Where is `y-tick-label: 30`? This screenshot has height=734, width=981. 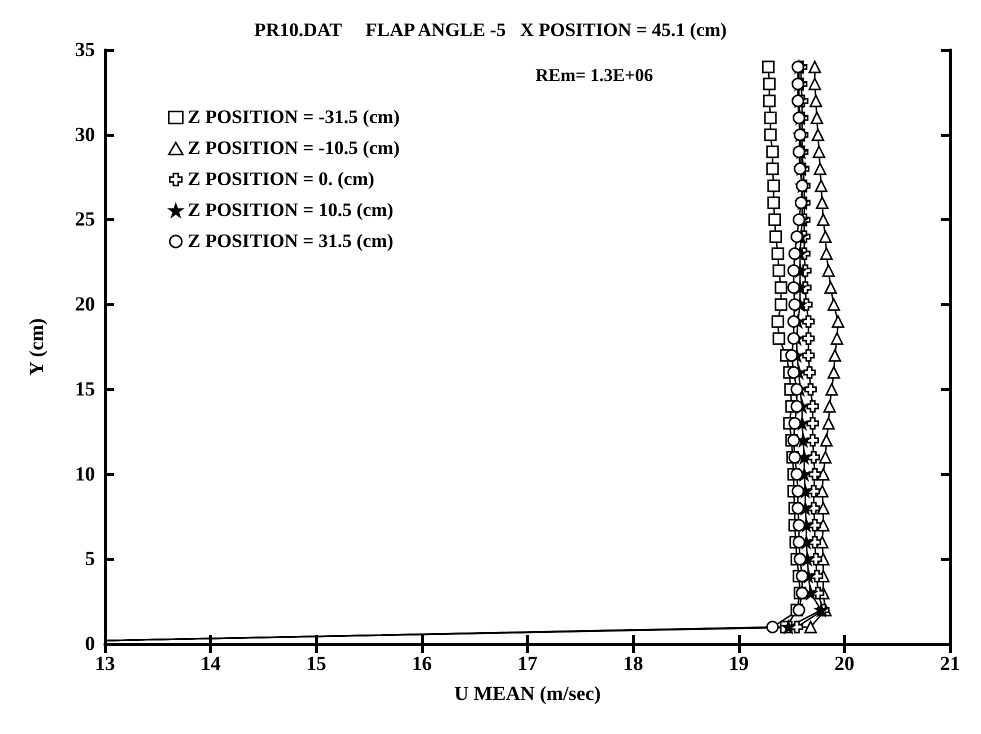 y-tick-label: 30 is located at coordinates (85, 135).